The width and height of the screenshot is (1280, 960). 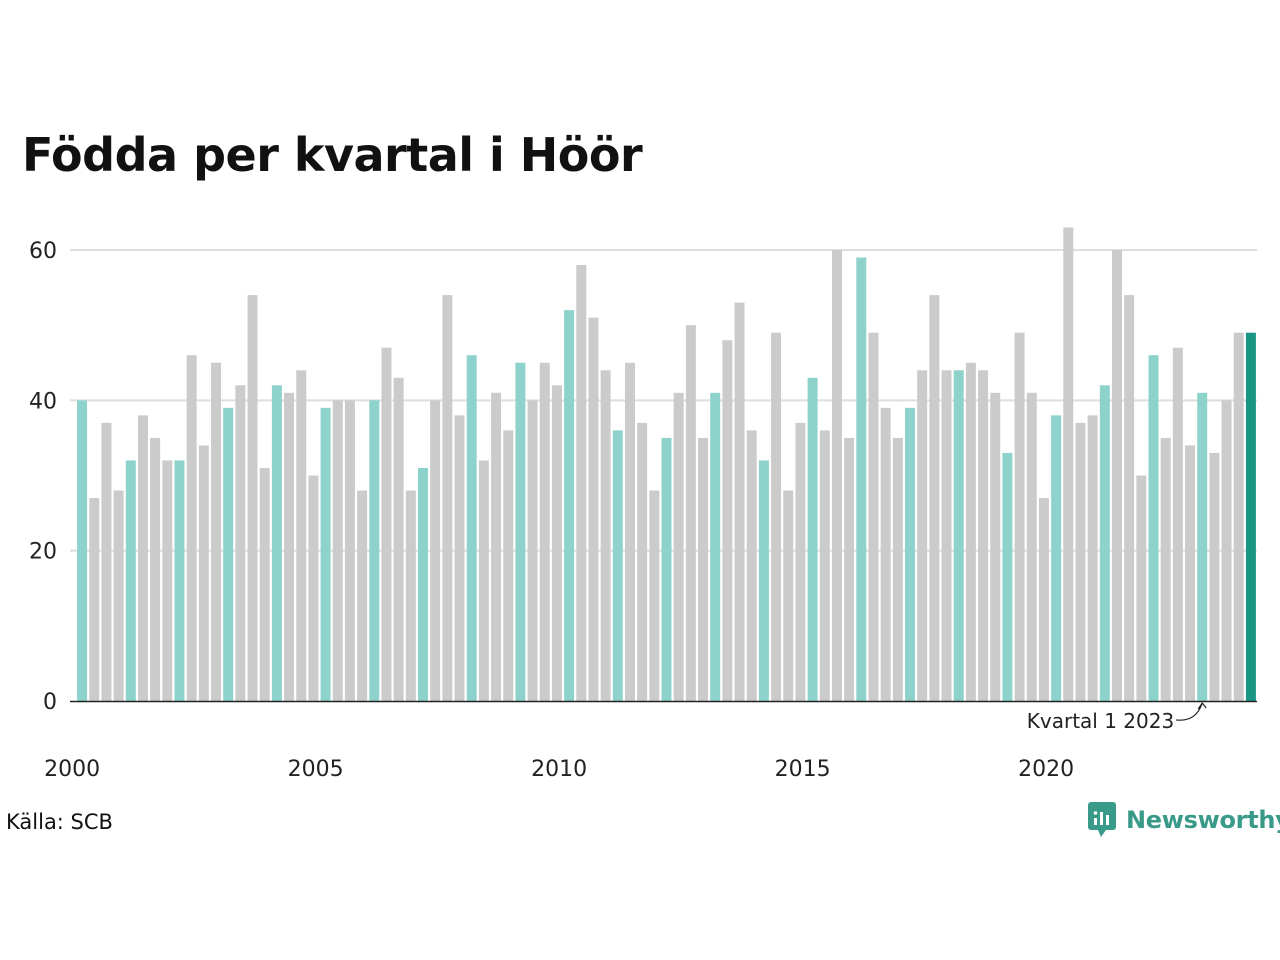 What do you see at coordinates (1191, 711) in the screenshot?
I see `annotation-arrow` at bounding box center [1191, 711].